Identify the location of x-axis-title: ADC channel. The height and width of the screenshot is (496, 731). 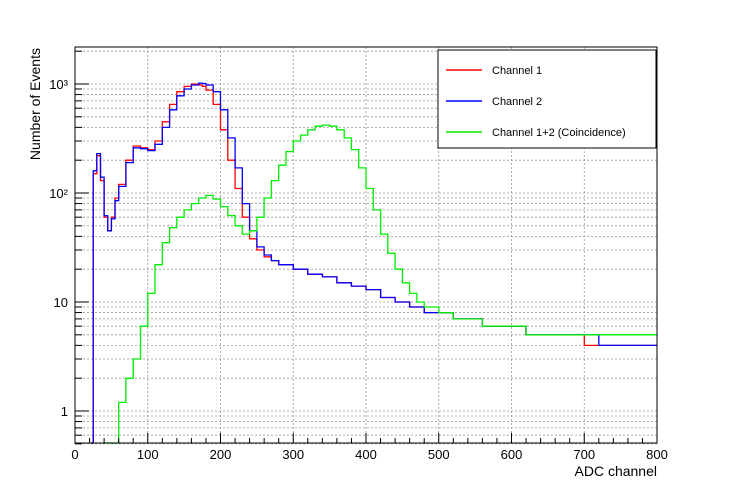
(616, 471).